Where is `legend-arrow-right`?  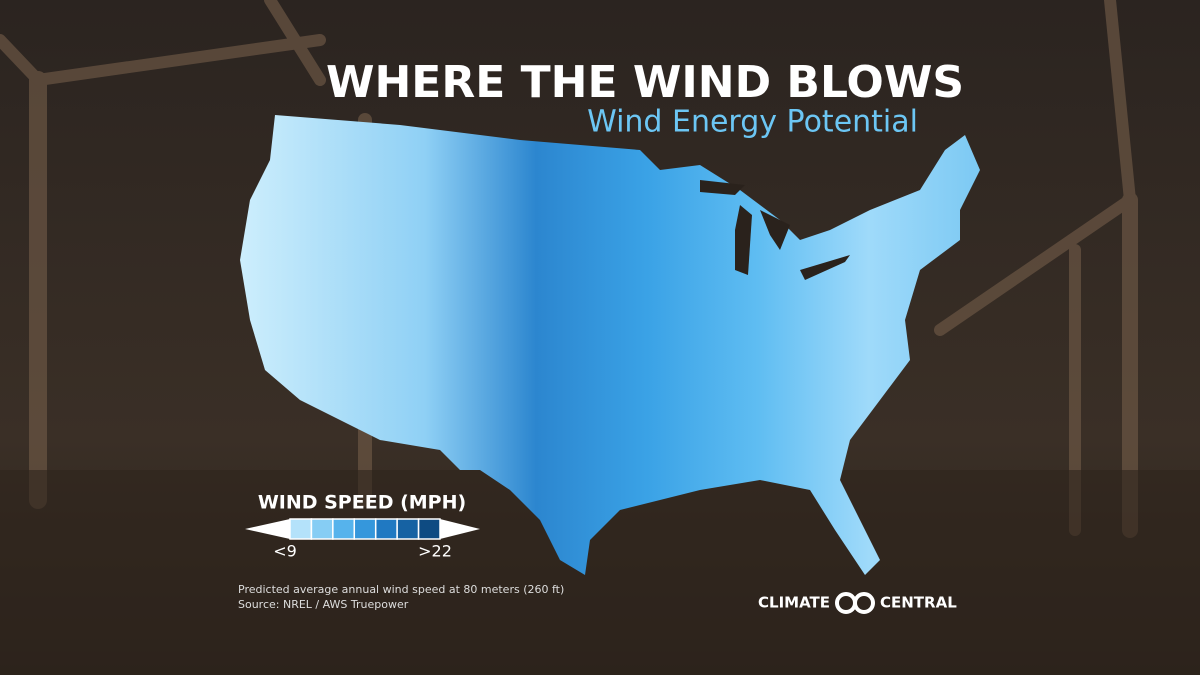 legend-arrow-right is located at coordinates (460, 529).